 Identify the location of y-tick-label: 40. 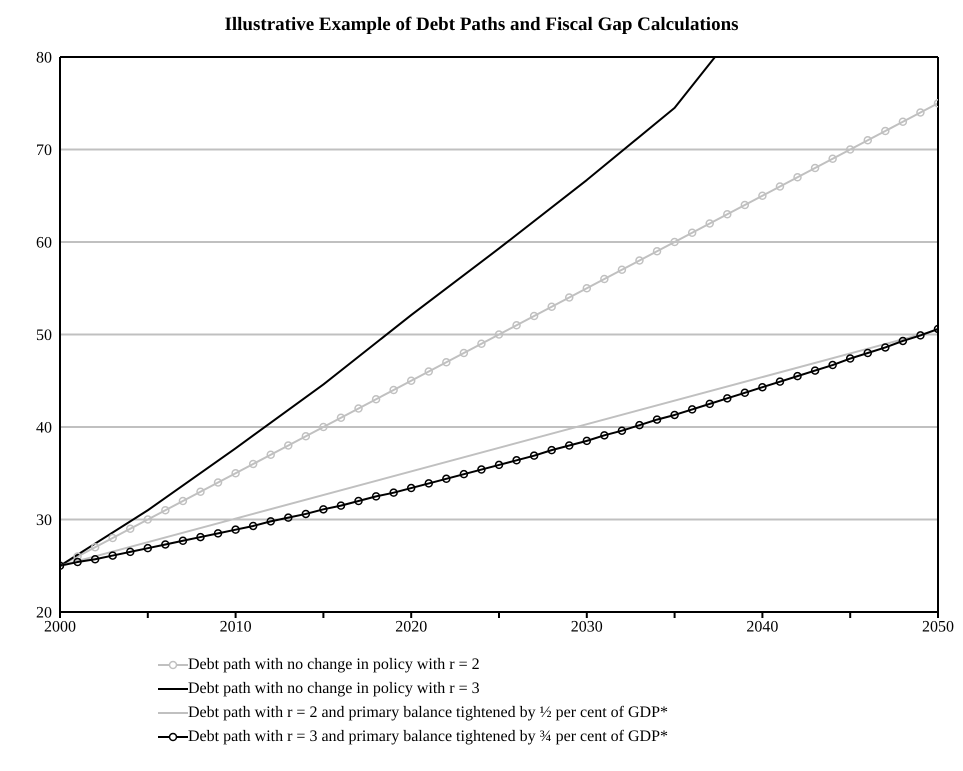
(44, 428).